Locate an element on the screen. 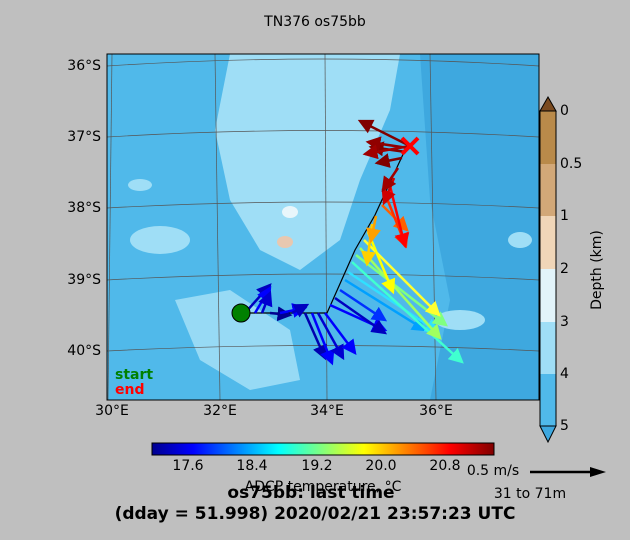 The width and height of the screenshot is (630, 540). temperature-tick-label: 19.2 is located at coordinates (316, 466).